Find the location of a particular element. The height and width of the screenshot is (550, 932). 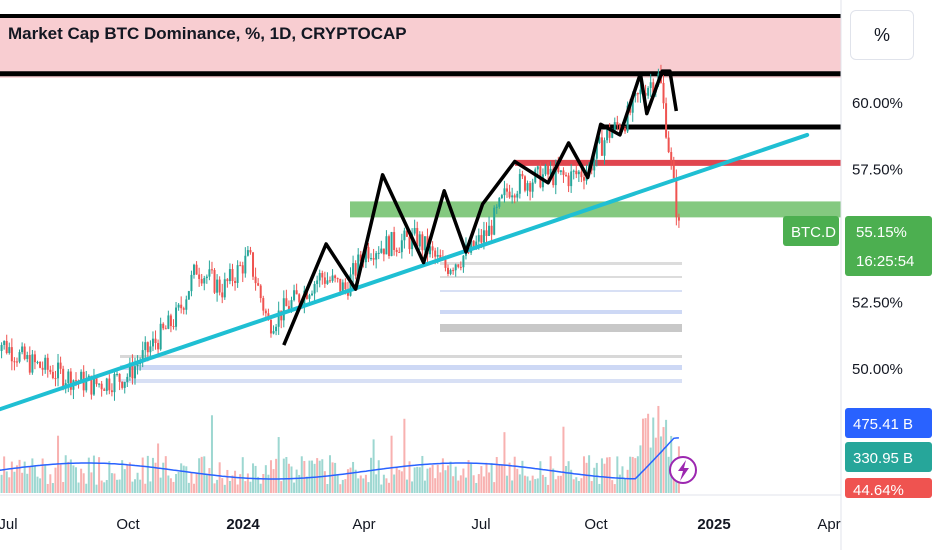

lightning-icon is located at coordinates (683, 470).